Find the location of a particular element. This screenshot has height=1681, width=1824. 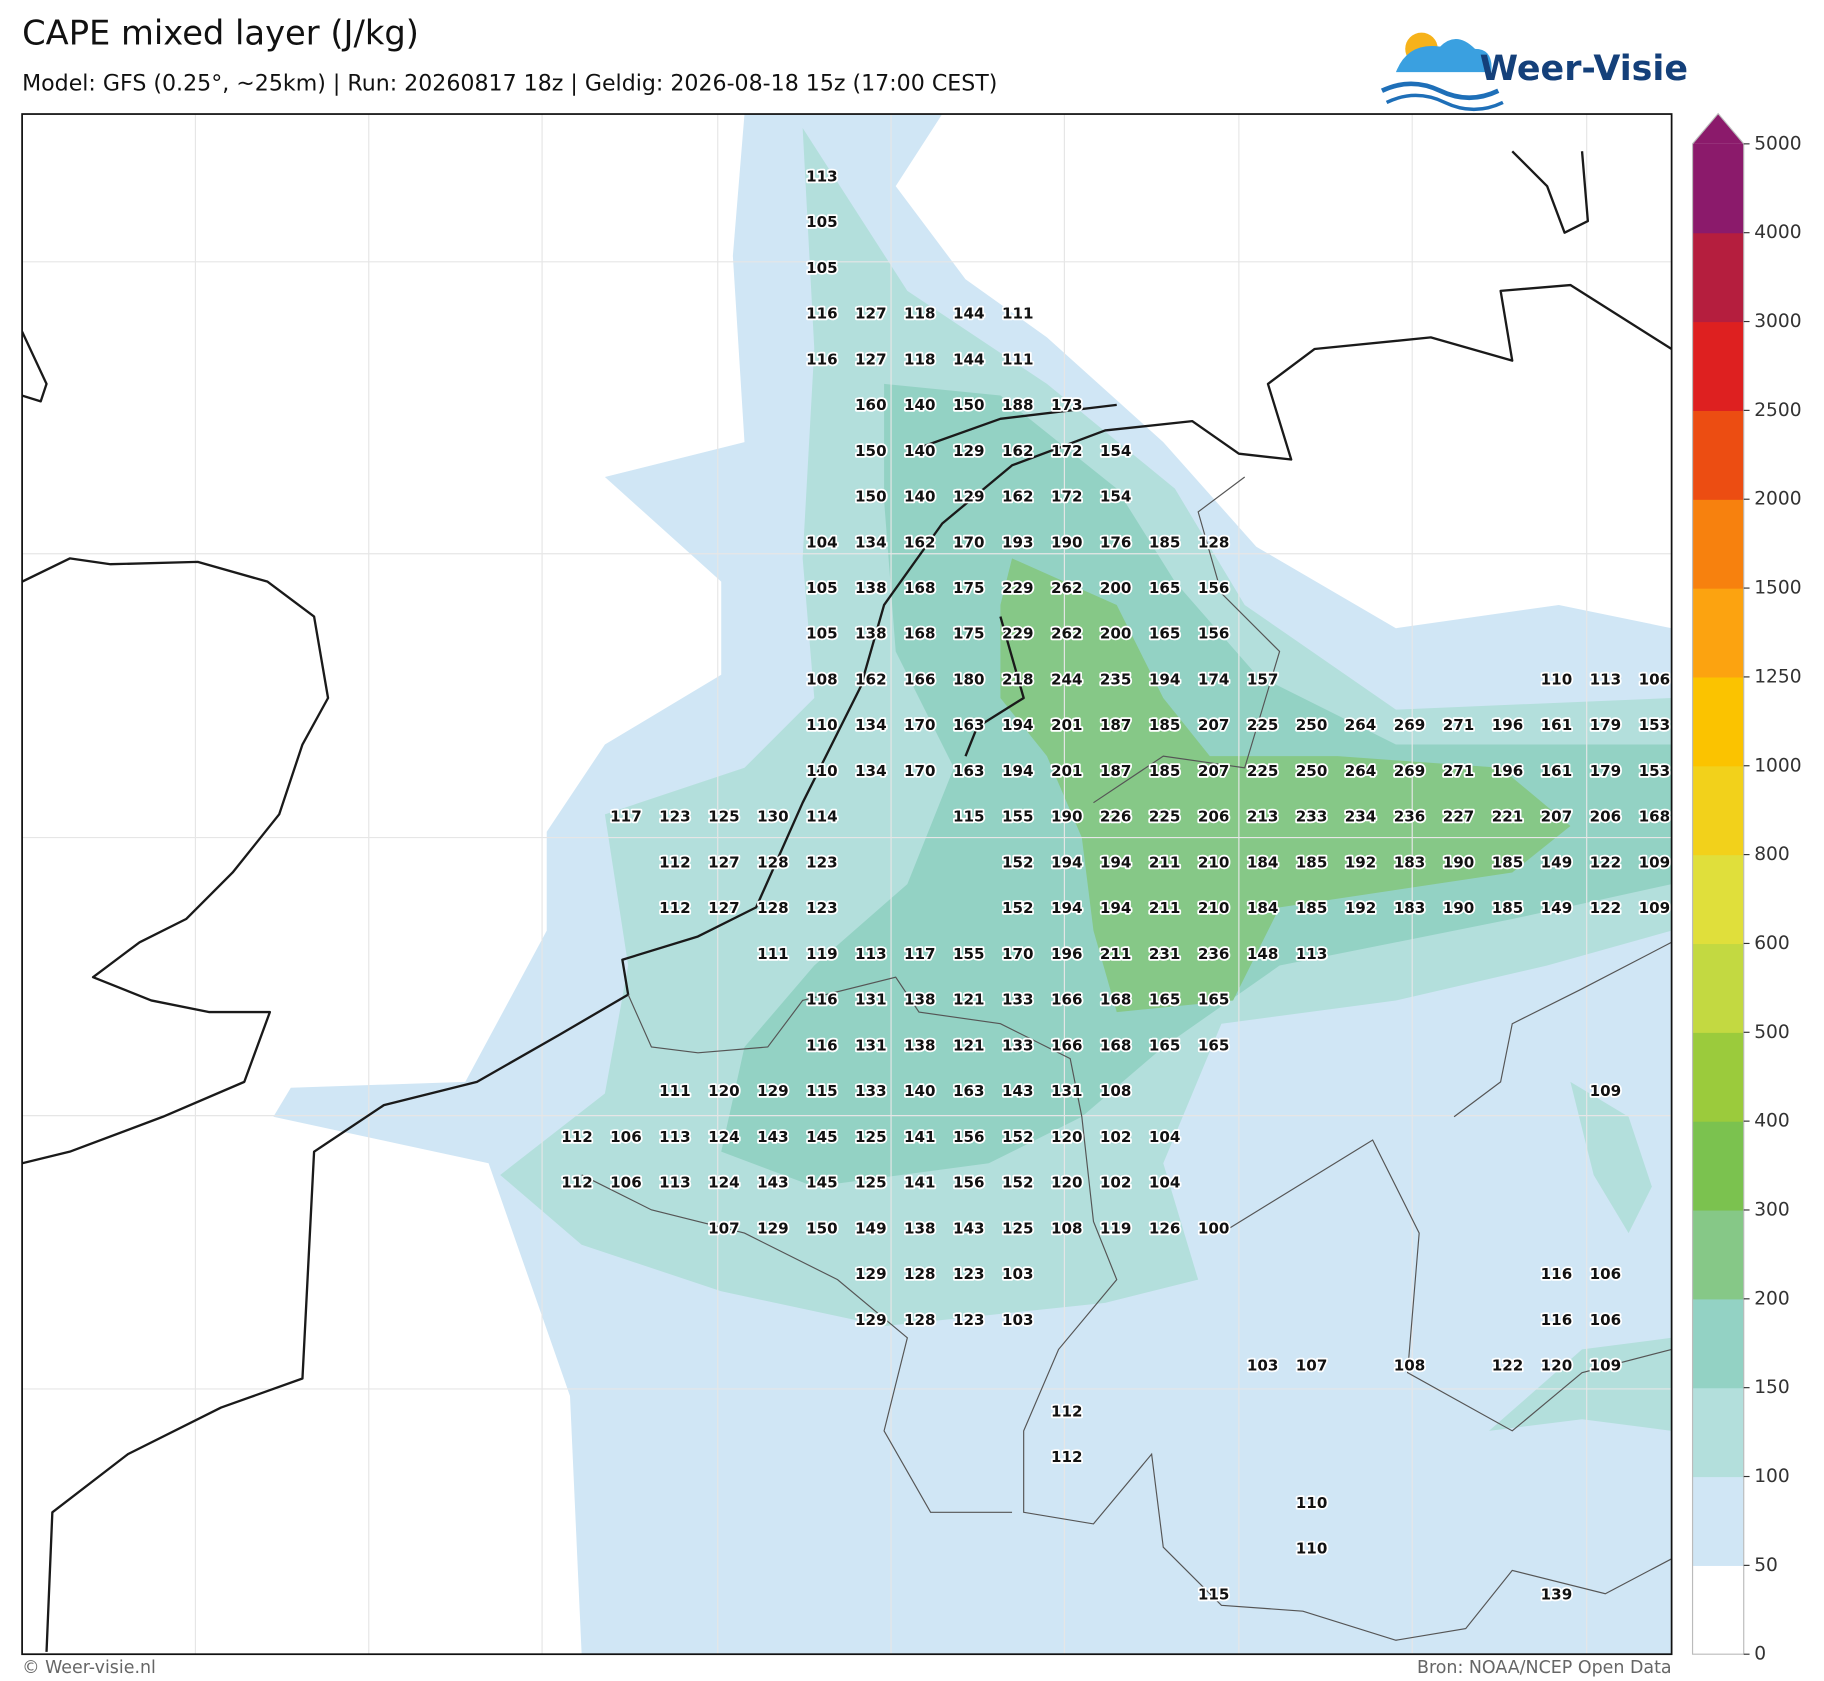

colorbar-tick-label: 2000 is located at coordinates (1777, 499).